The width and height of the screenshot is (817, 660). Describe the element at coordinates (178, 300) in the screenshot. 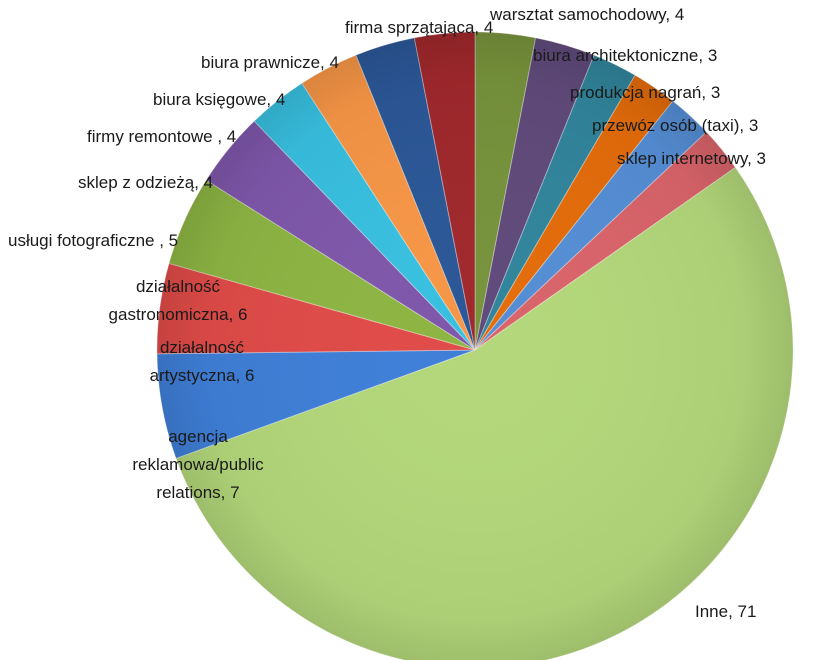

I see `slice-data-label: działalność gastronomiczna, 6` at that location.